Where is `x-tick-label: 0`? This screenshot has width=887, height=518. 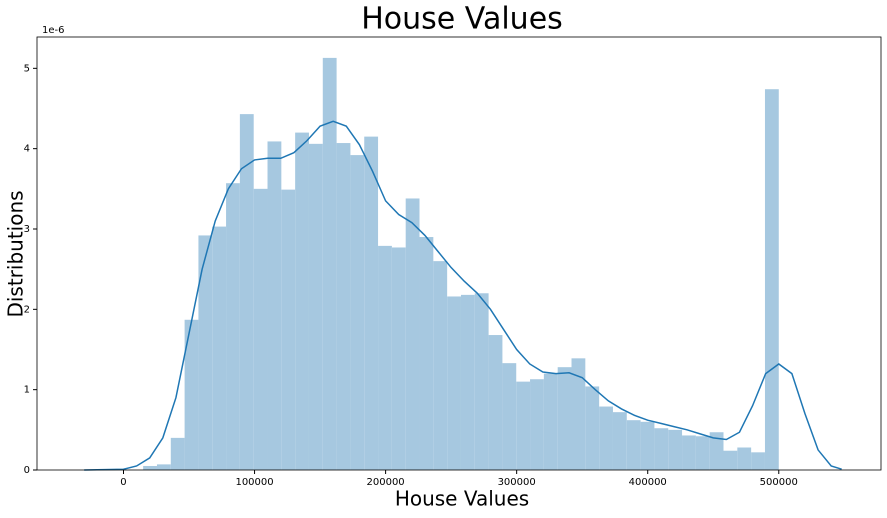 x-tick-label: 0 is located at coordinates (123, 482).